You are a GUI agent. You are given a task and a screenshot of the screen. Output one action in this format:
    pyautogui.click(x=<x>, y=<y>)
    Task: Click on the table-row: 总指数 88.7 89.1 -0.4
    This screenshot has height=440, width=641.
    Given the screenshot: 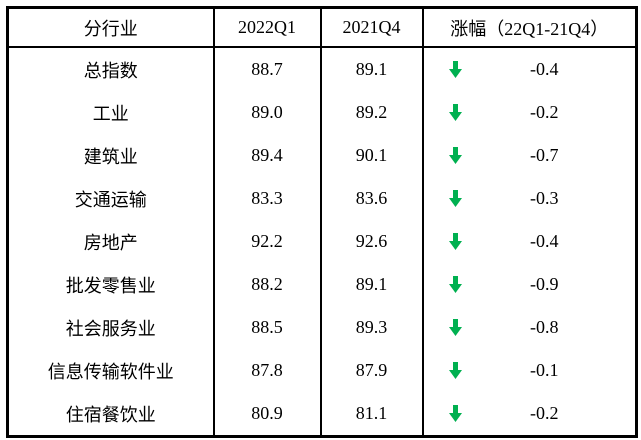 What is the action you would take?
    pyautogui.click(x=322, y=69)
    